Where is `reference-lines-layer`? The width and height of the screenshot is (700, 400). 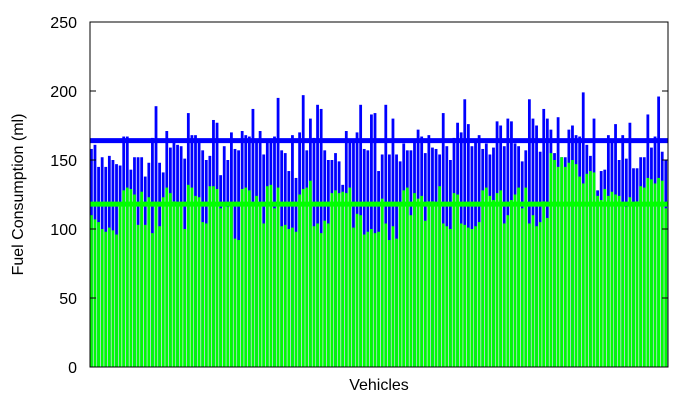
reference-lines-layer is located at coordinates (379, 172).